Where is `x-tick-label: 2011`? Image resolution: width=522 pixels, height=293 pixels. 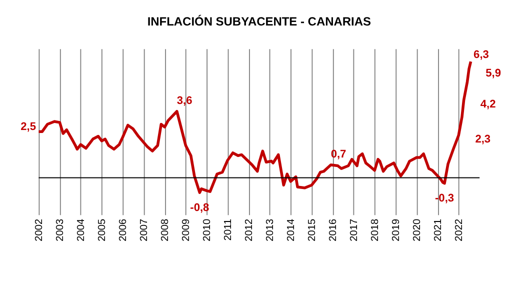
x-tick-label: 2011 is located at coordinates (228, 229).